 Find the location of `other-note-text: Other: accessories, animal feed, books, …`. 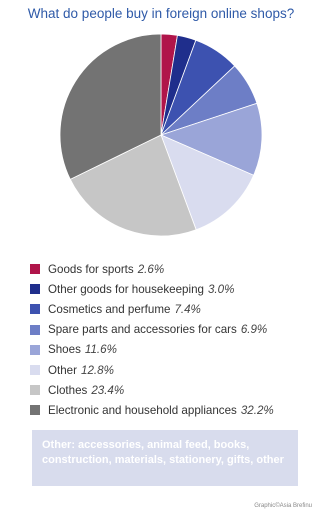

other-note-text: Other: accessories, animal feed, books, … is located at coordinates (163, 452).